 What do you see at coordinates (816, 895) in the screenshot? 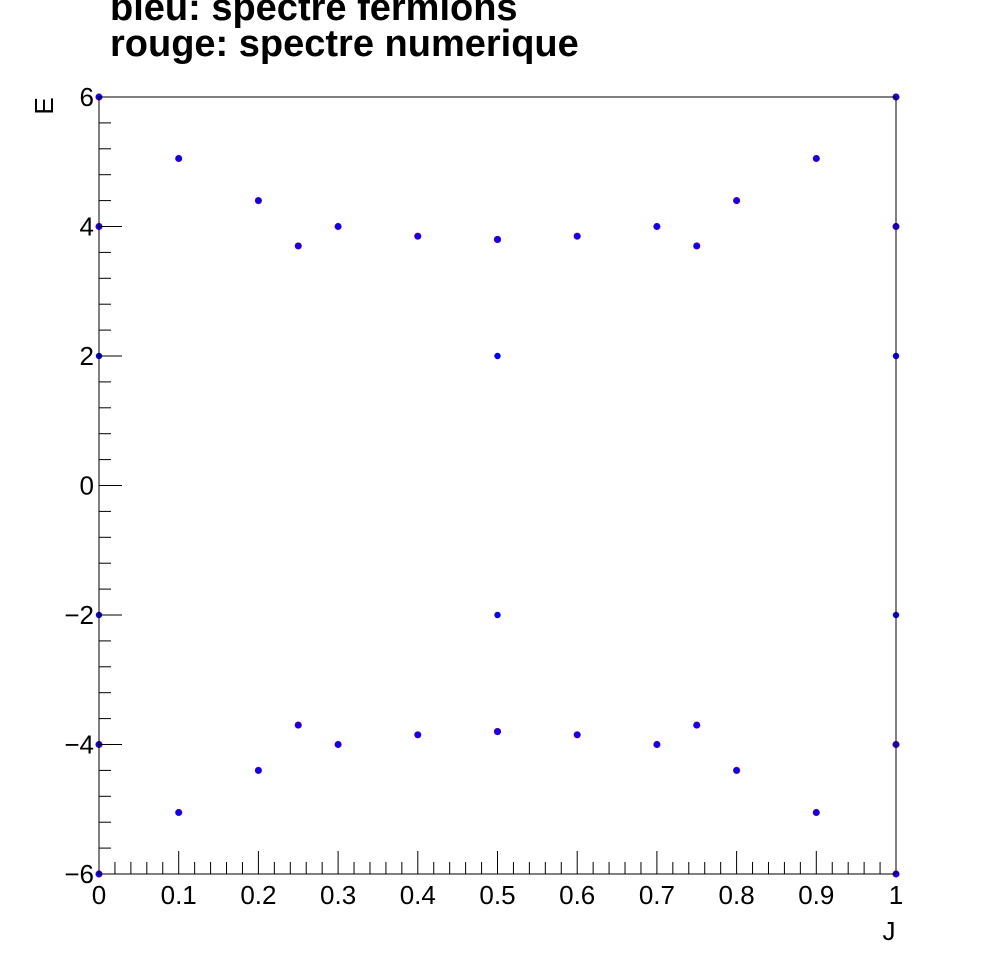
I see `x-tick-label: 0.9` at bounding box center [816, 895].